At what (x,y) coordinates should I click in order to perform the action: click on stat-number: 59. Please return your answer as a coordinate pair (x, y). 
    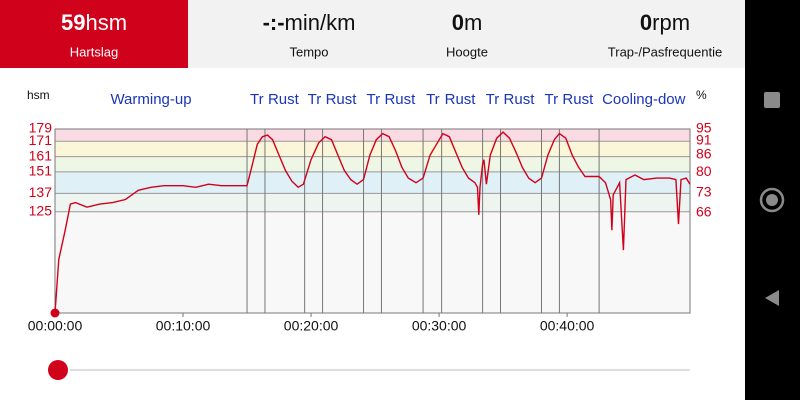
    Looking at the image, I should click on (73, 22).